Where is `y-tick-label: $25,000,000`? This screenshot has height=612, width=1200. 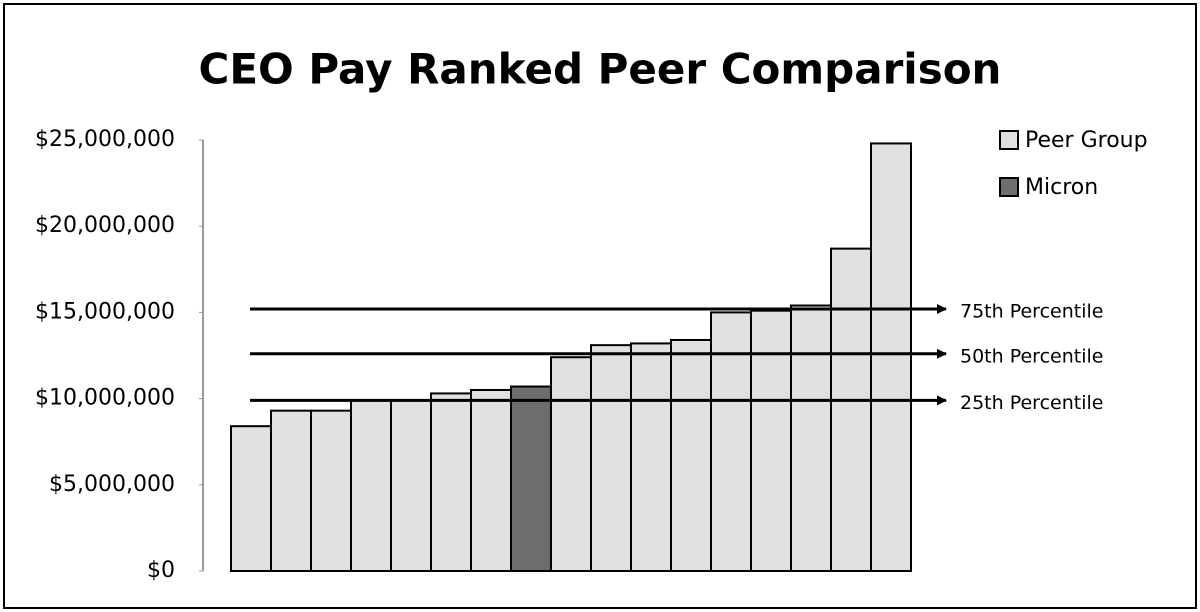 y-tick-label: $25,000,000 is located at coordinates (105, 139).